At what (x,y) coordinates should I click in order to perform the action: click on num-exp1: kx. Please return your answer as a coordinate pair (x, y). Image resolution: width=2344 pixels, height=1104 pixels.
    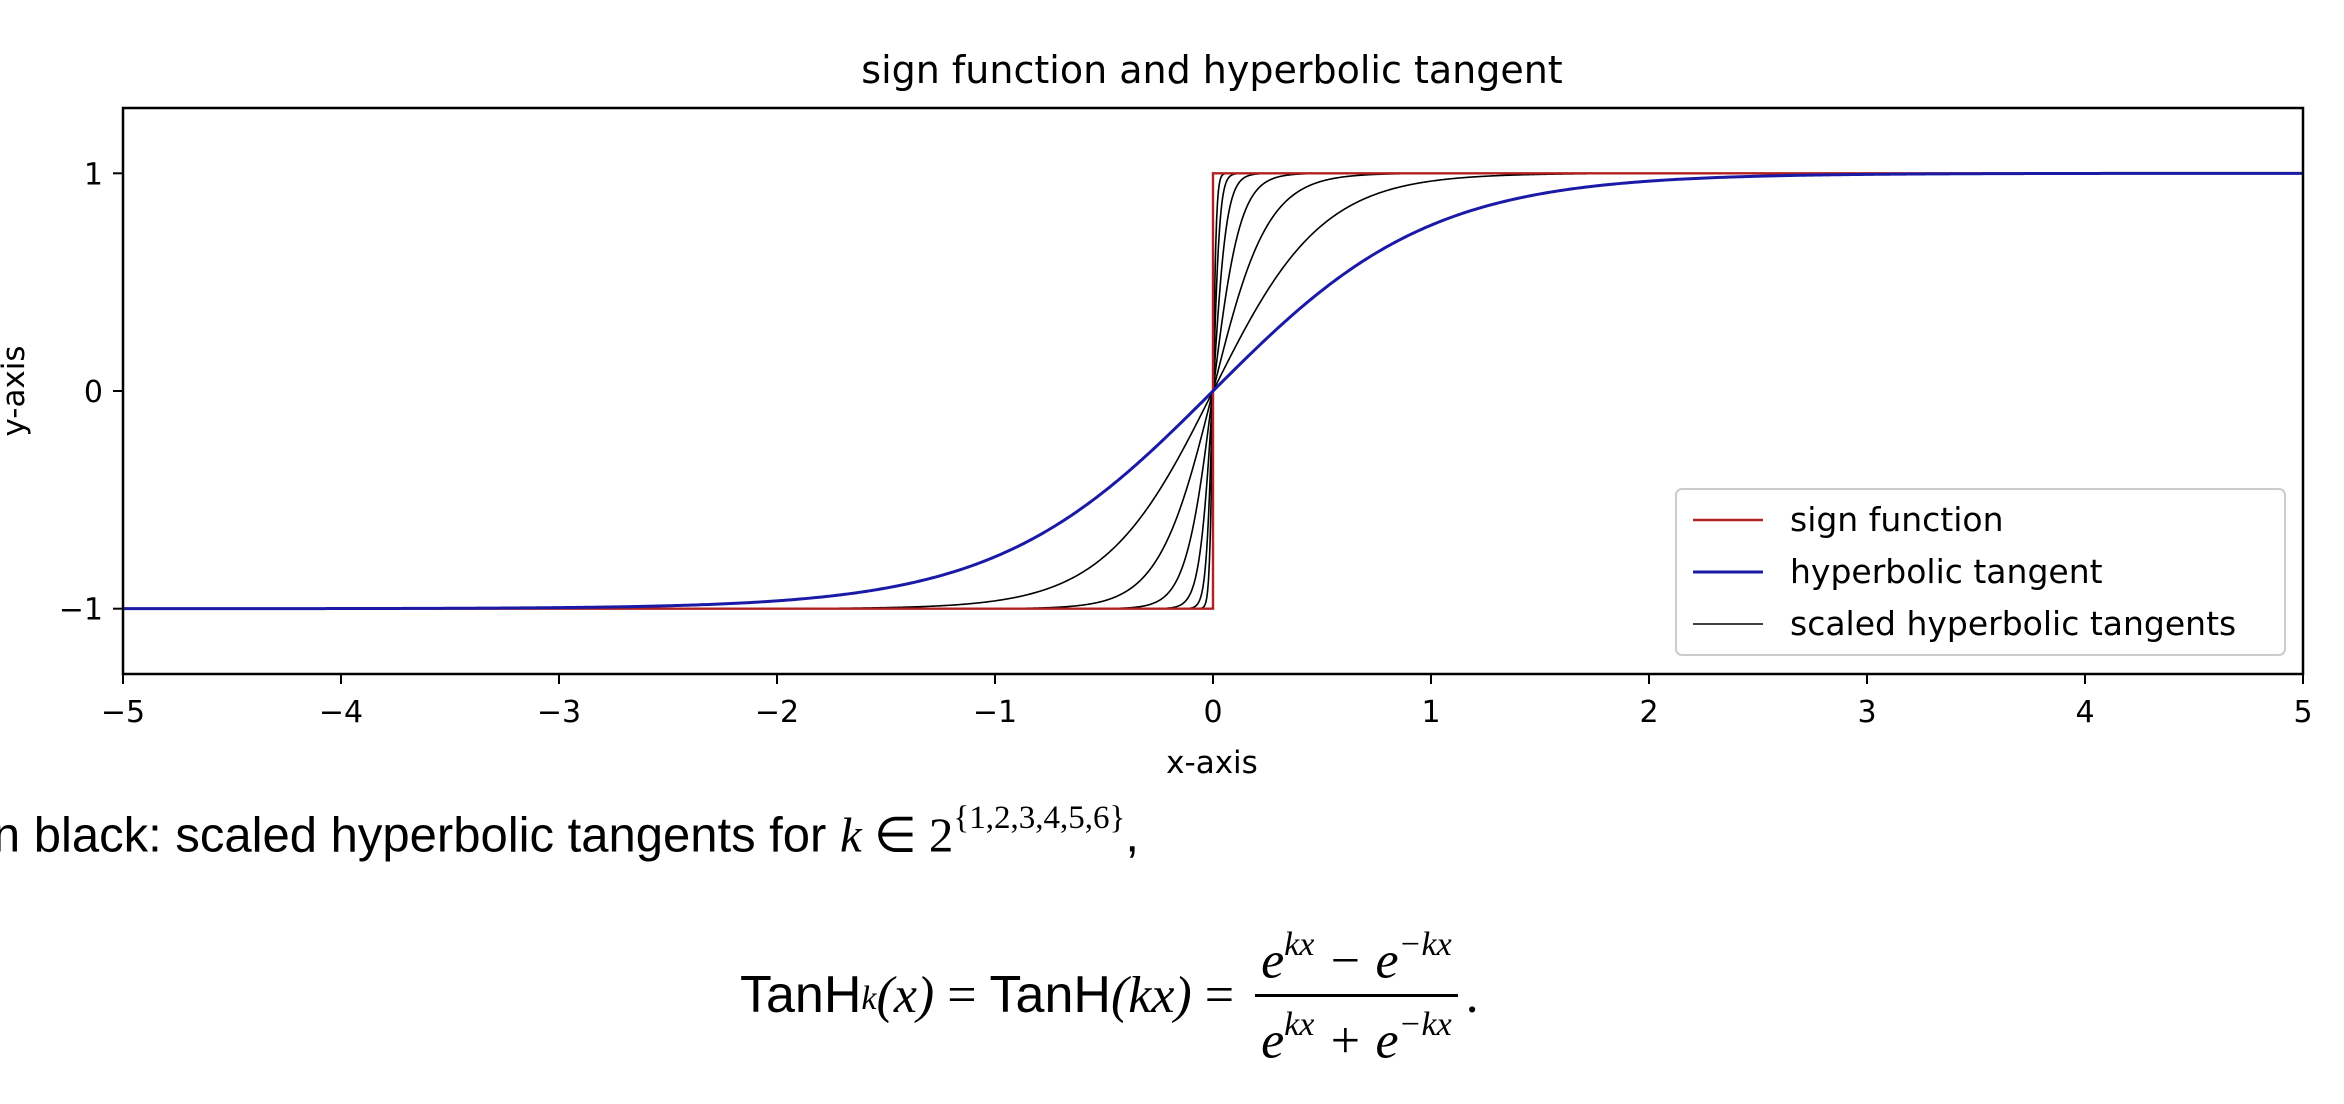
    Looking at the image, I should click on (1299, 945).